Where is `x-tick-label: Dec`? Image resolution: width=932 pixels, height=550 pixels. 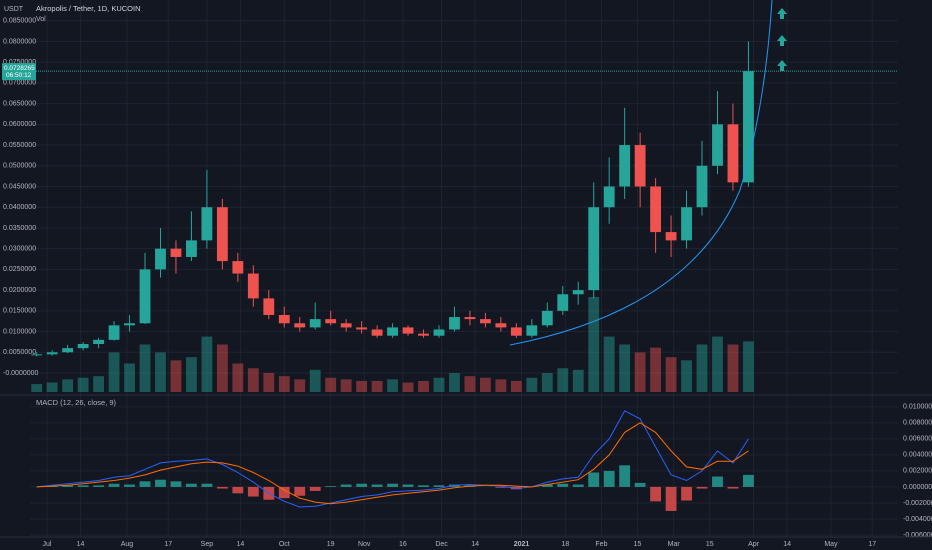
x-tick-label: Dec is located at coordinates (441, 544).